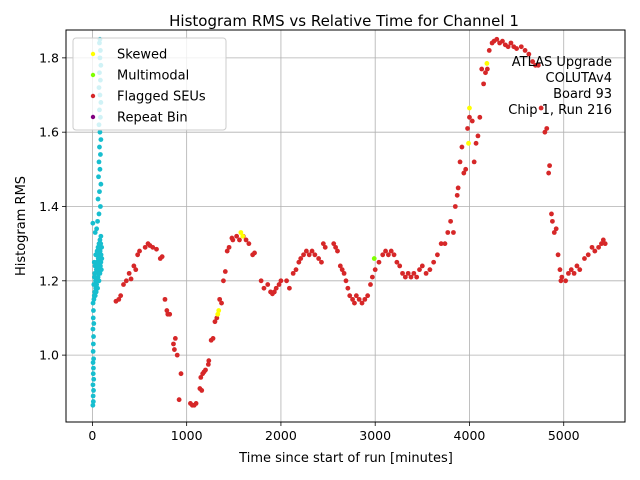  I want to click on y-axis-ticks: 1.0 1.2 1.4 1.6 1.8, so click(52, 206).